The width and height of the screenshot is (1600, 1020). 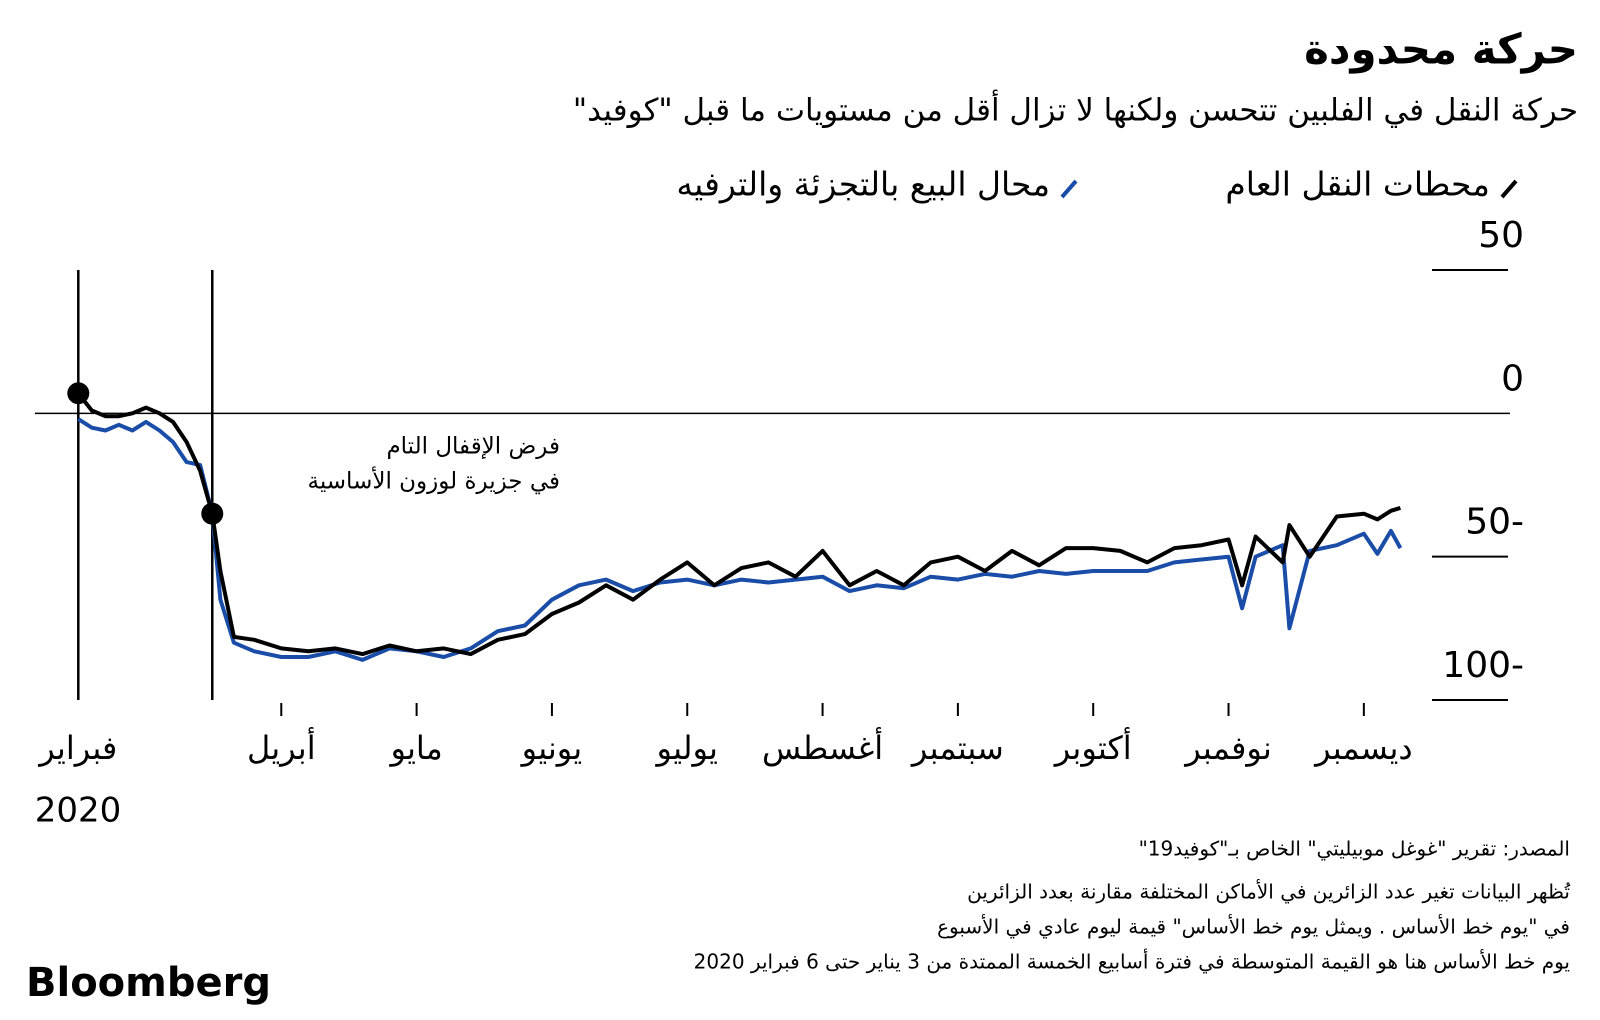 I want to click on y-tick-label: 50-, so click(x=1494, y=522).